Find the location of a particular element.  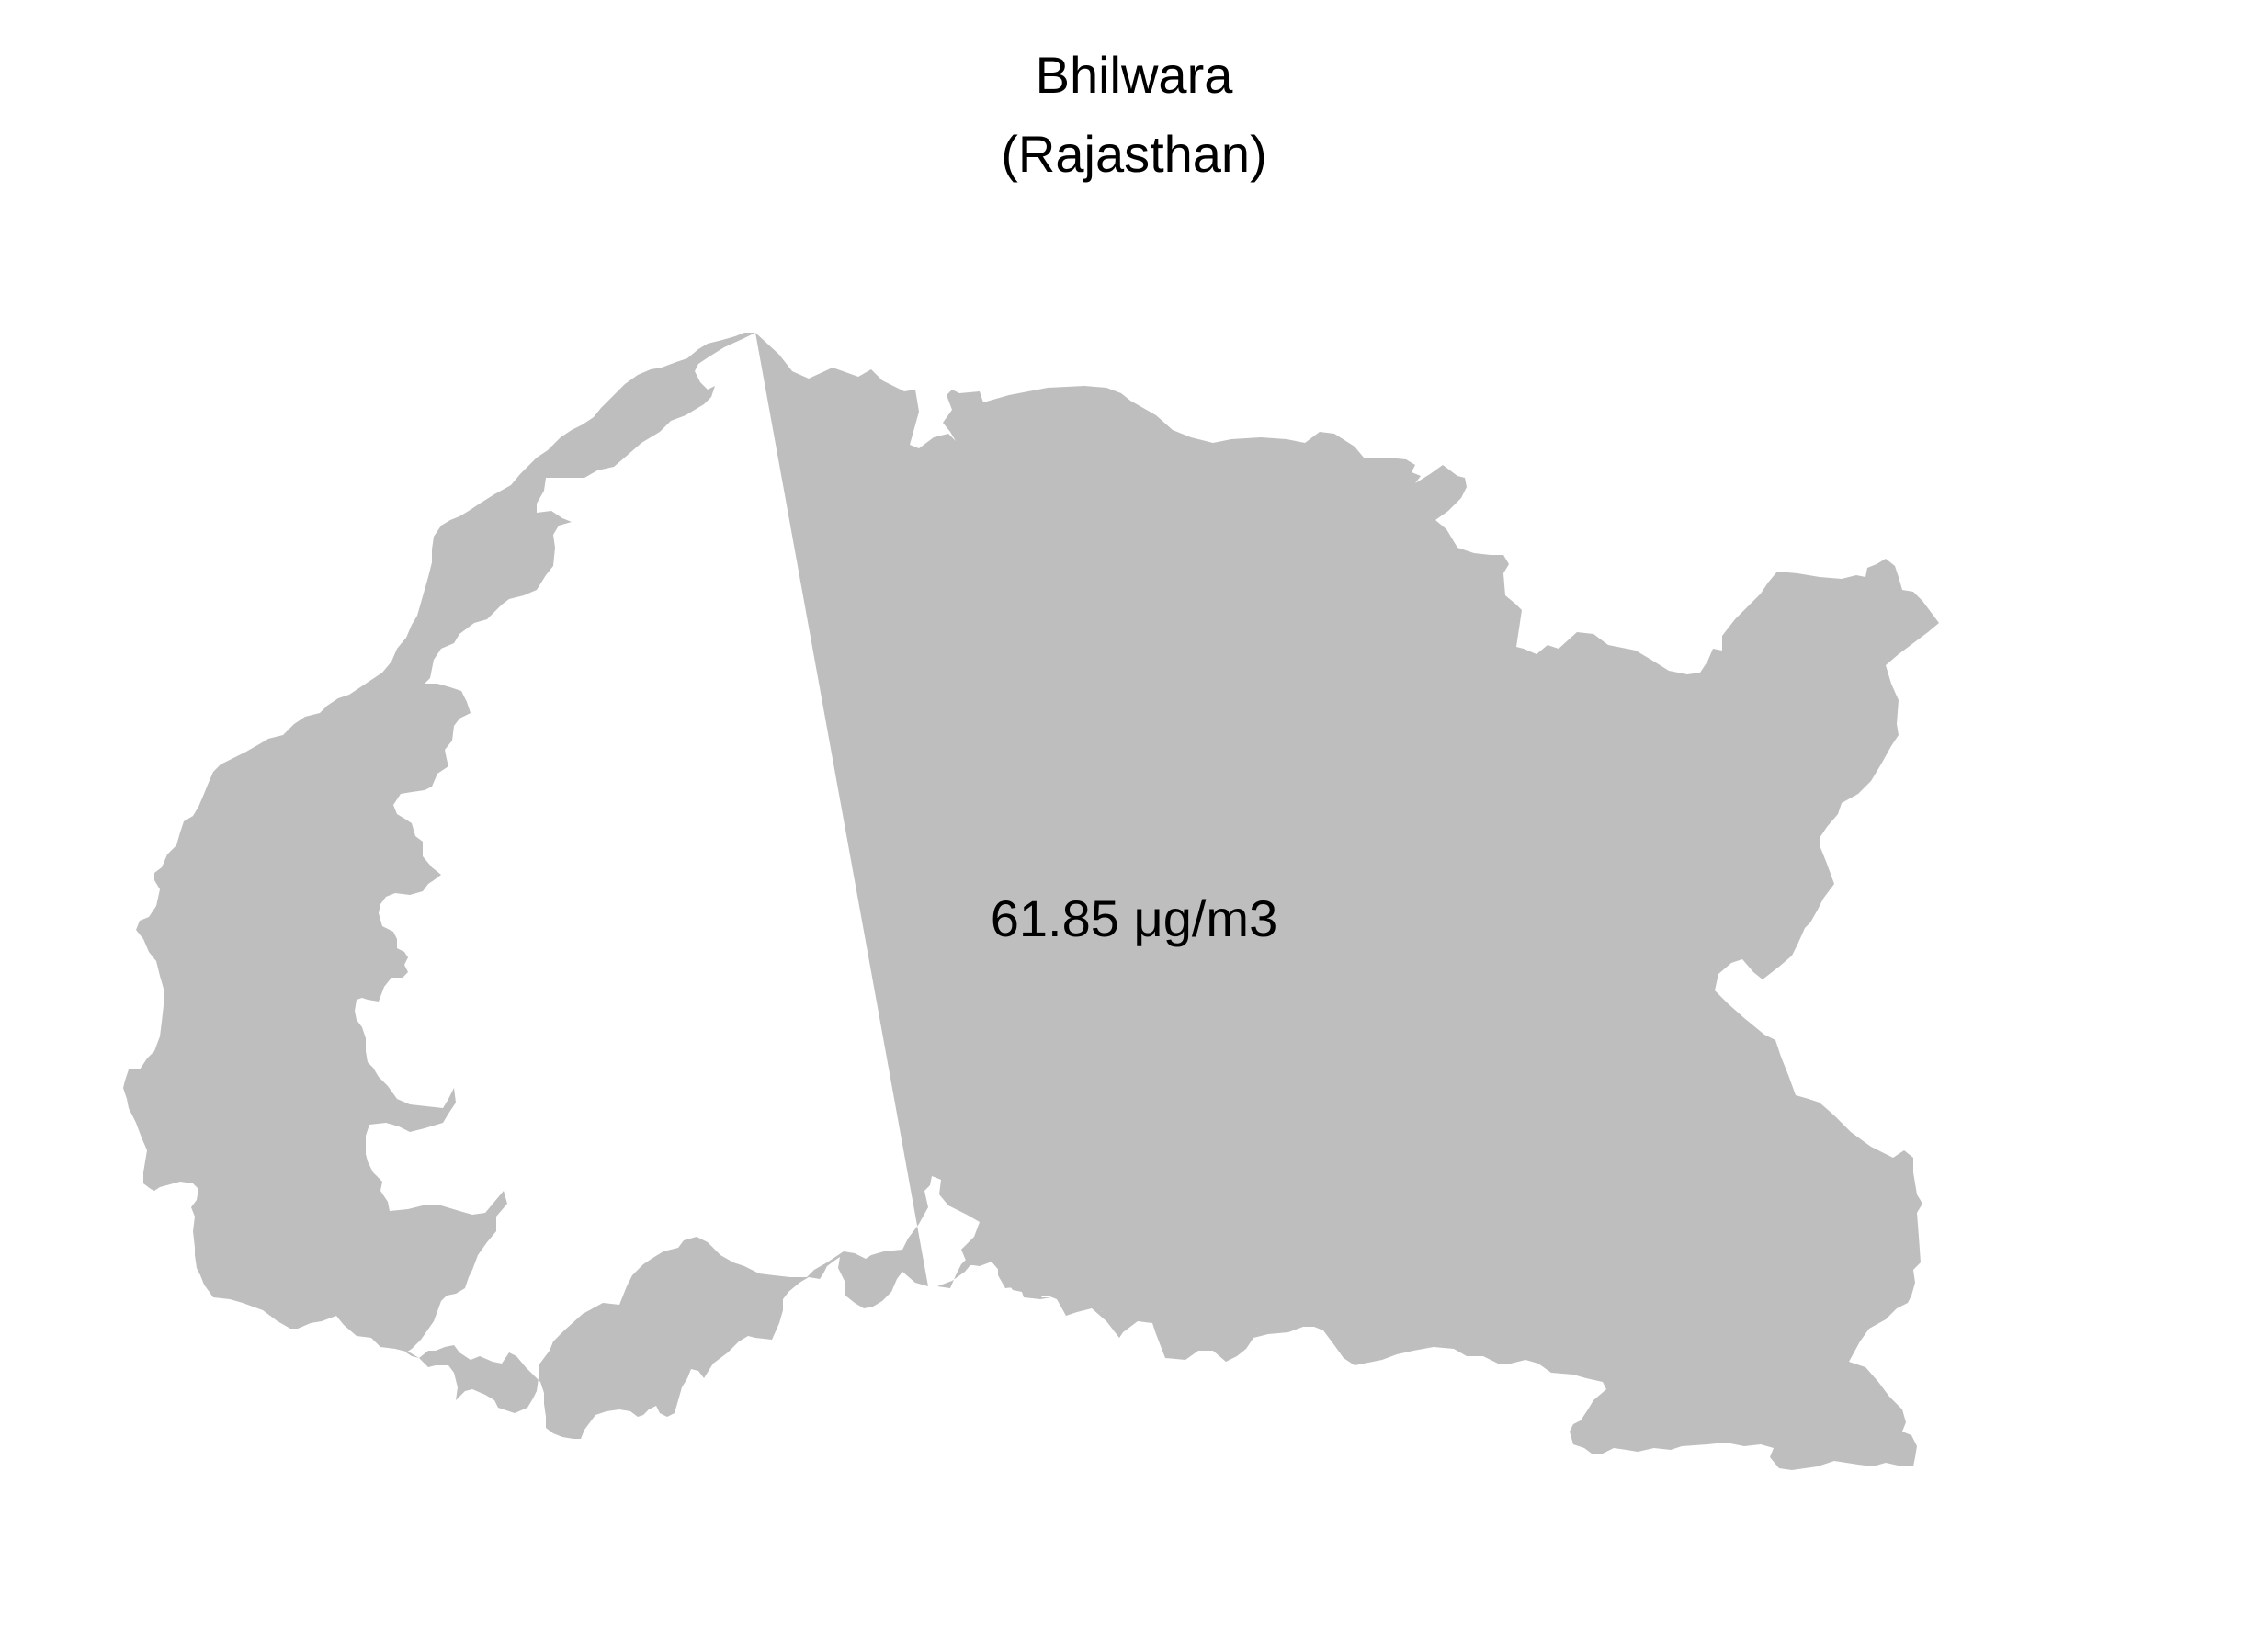

district-name: Bhilwara is located at coordinates (1134, 75).